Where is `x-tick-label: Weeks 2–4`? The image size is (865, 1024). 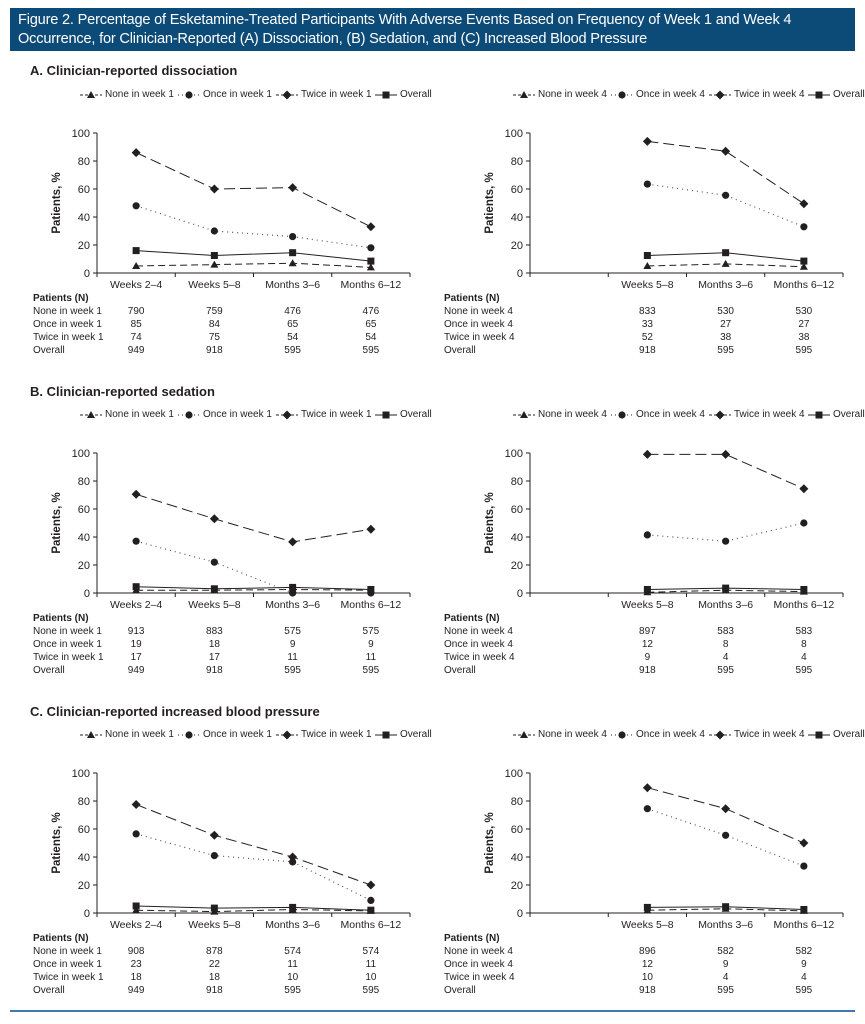
x-tick-label: Weeks 2–4 is located at coordinates (136, 925).